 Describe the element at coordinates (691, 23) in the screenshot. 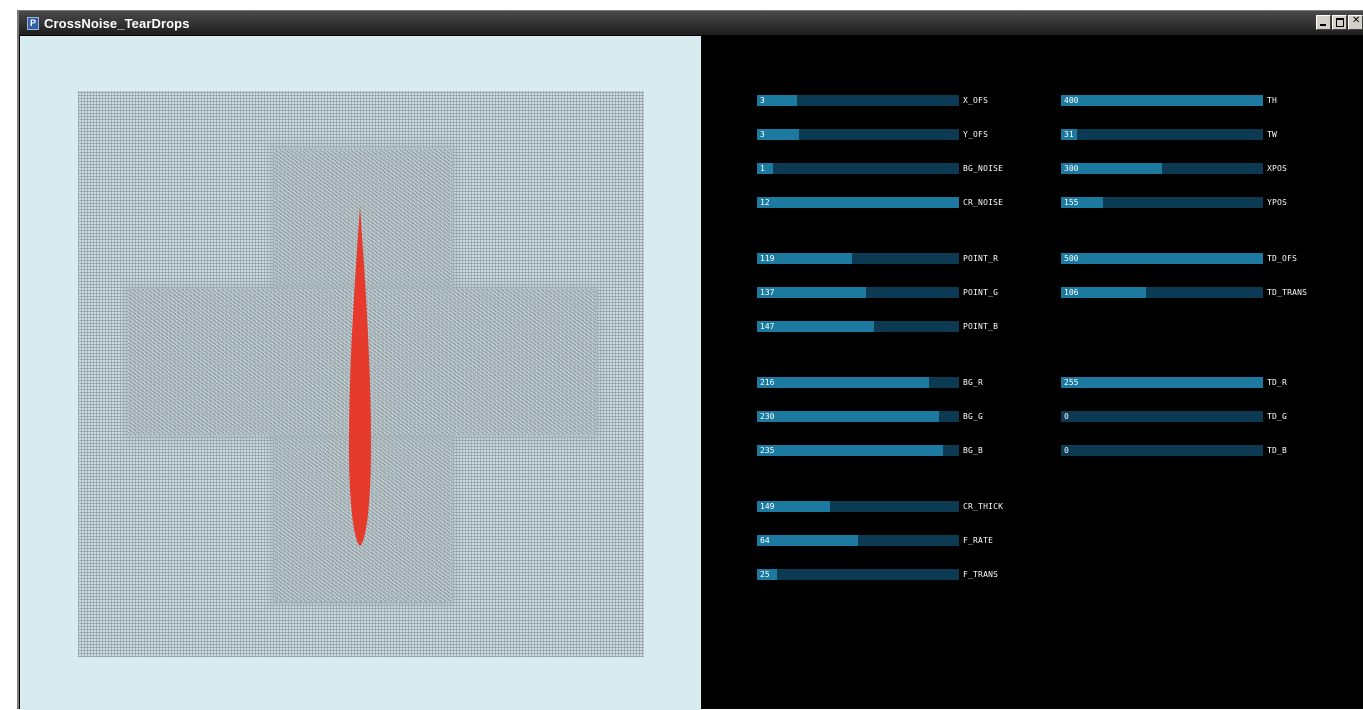

I see `title-bar: P CrossNoise_TearDrops` at that location.